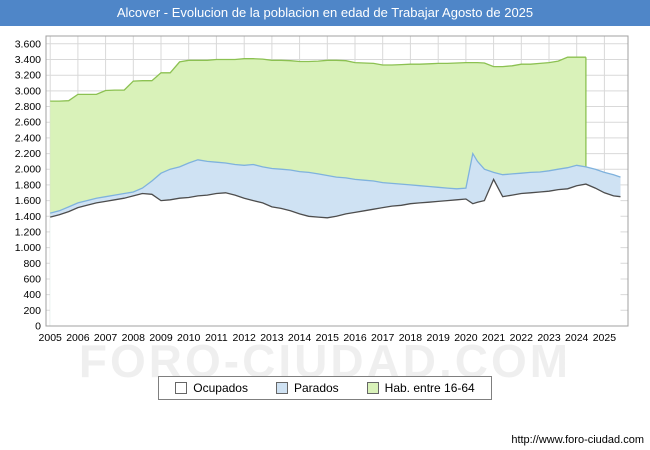 The image size is (650, 450). I want to click on svg-text: 600, so click(32, 280).